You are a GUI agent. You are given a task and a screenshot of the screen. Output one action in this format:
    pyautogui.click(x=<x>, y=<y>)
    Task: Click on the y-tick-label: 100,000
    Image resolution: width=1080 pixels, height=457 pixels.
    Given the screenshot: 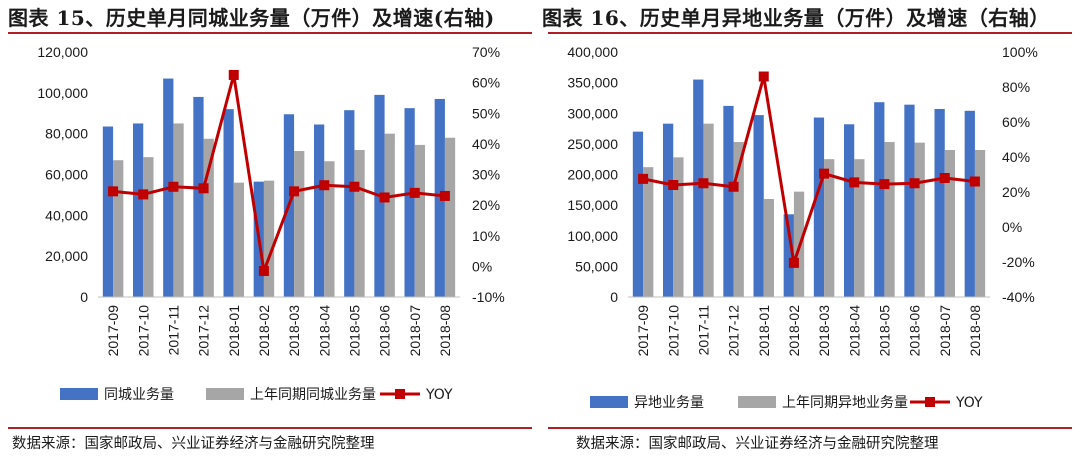 What is the action you would take?
    pyautogui.click(x=62, y=93)
    